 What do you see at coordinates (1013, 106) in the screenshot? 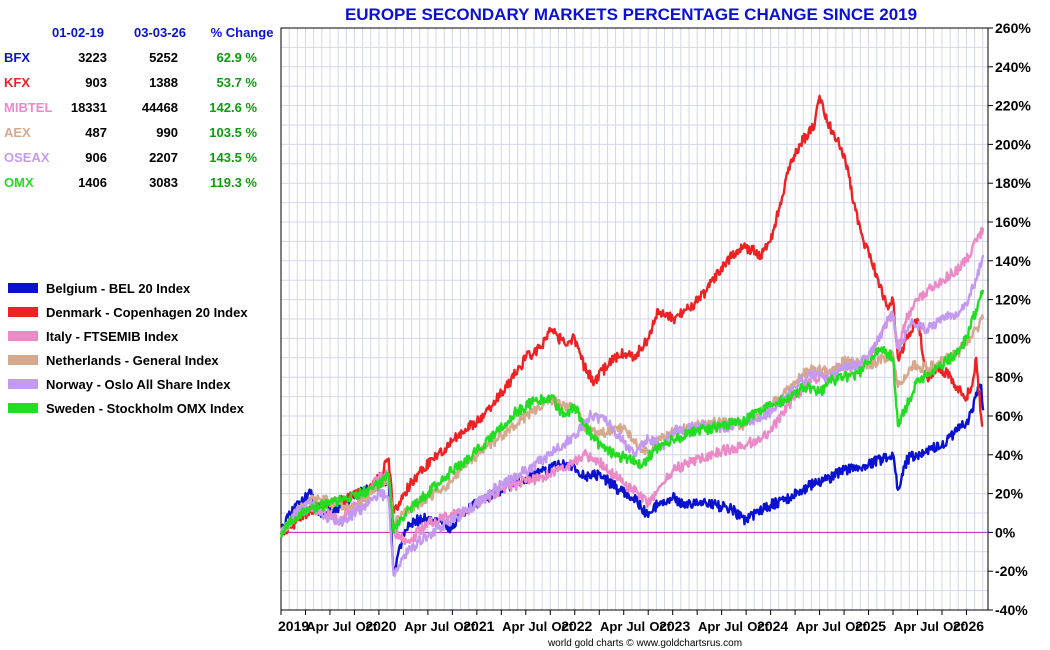
I see `y-tick-label: 220%` at bounding box center [1013, 106].